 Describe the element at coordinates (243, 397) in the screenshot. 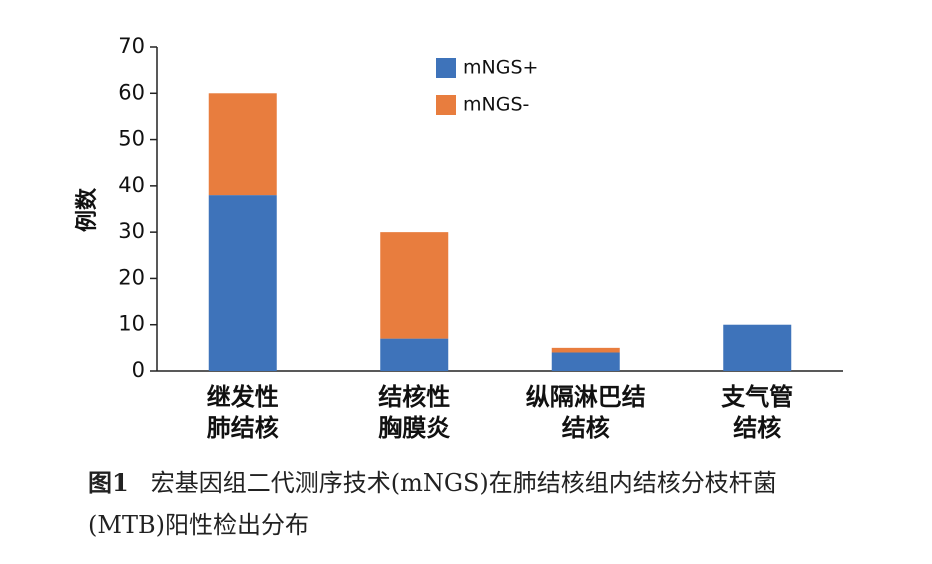

I see `x-tick-label: 继发性` at that location.